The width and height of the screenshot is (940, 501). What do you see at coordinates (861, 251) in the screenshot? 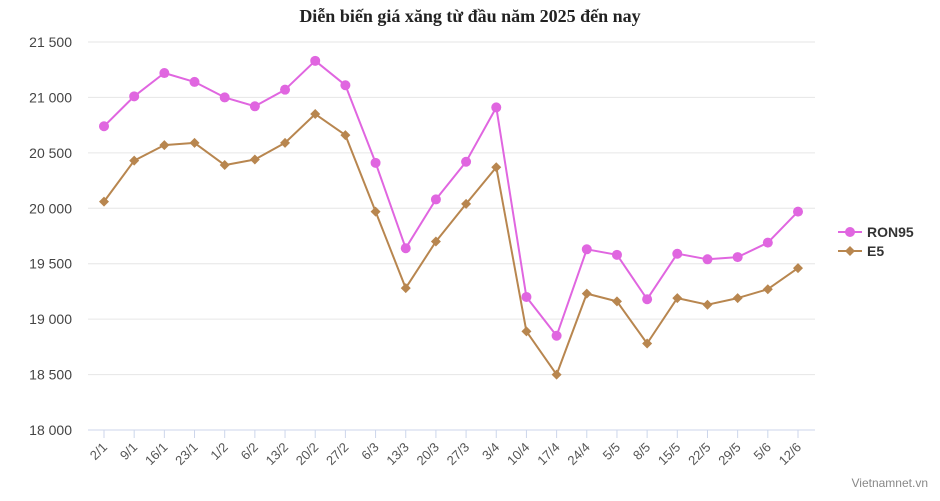
I see `legend-item-e5: E5` at bounding box center [861, 251].